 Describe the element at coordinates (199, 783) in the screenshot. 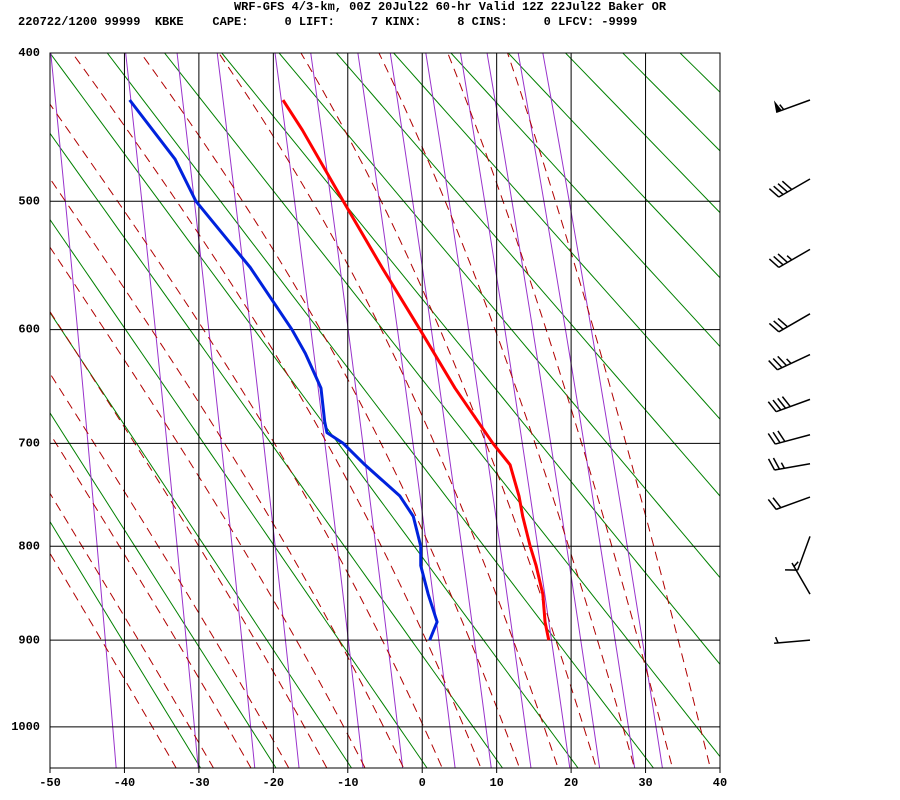

I see `x-tick-label: -30` at that location.